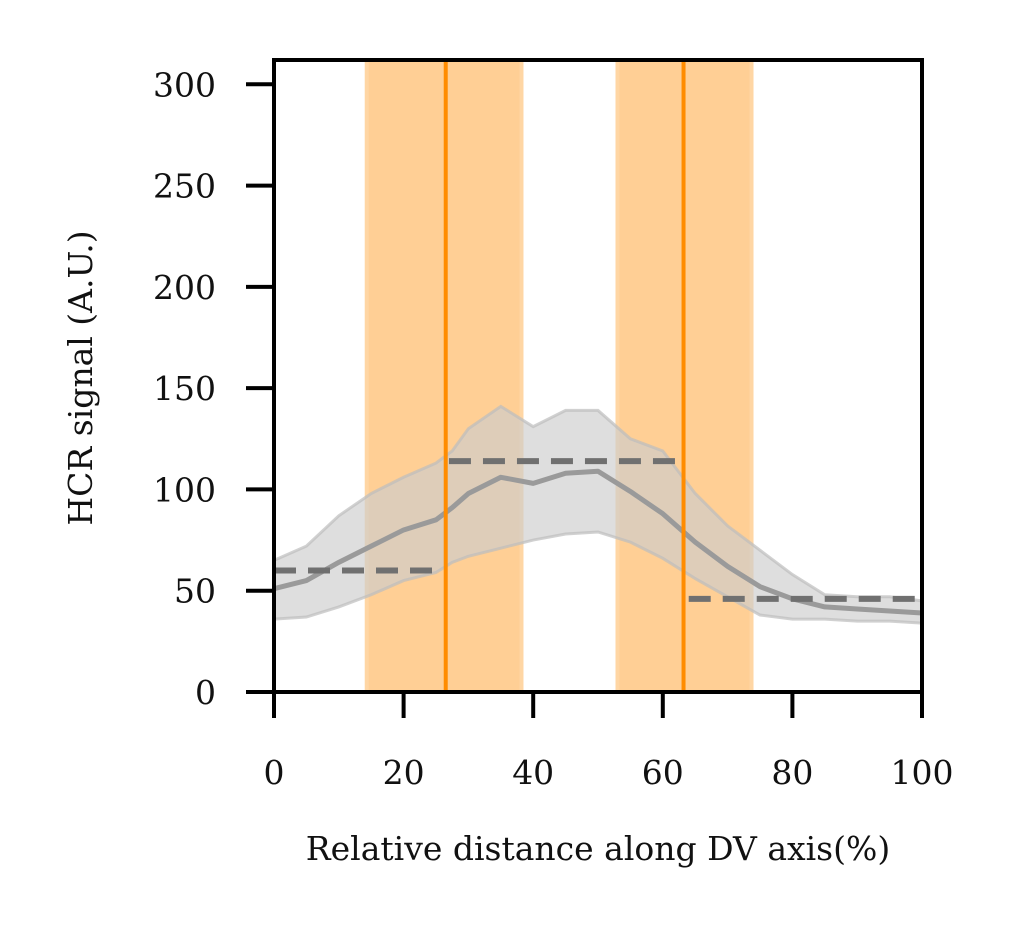  I want to click on y-axis-ticks: 0 50 100 150 200 250 300, so click(213, 388).